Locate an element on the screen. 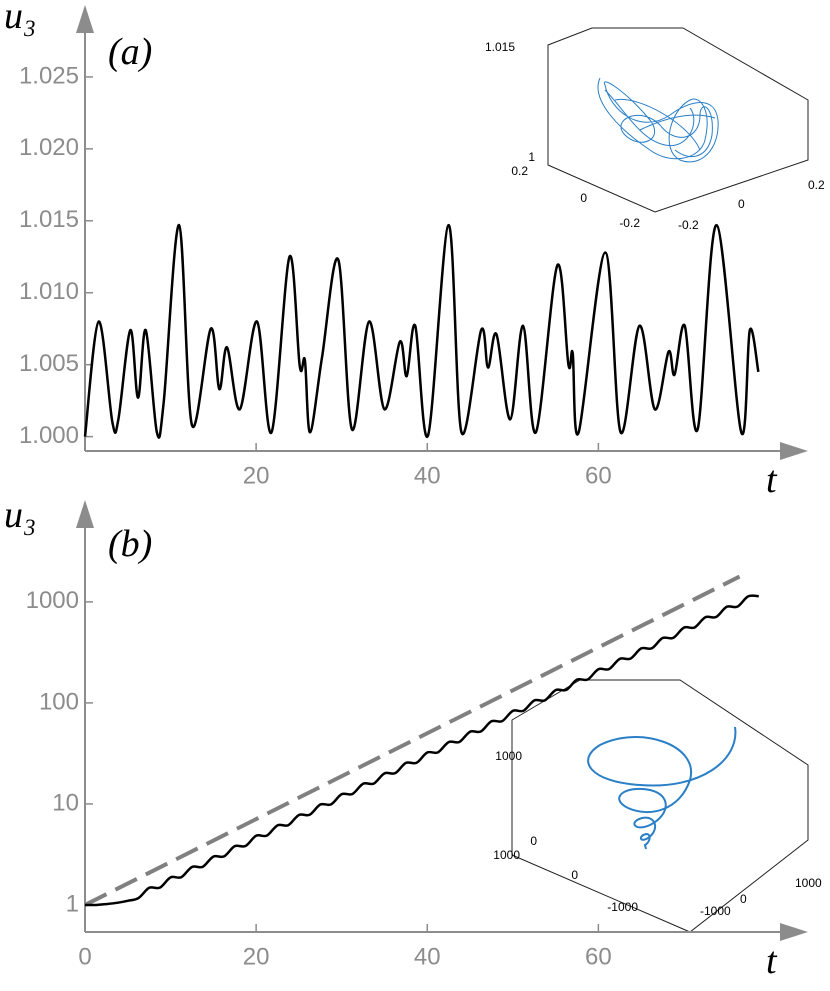  y-tick-label: 1.000 is located at coordinates (49, 435).